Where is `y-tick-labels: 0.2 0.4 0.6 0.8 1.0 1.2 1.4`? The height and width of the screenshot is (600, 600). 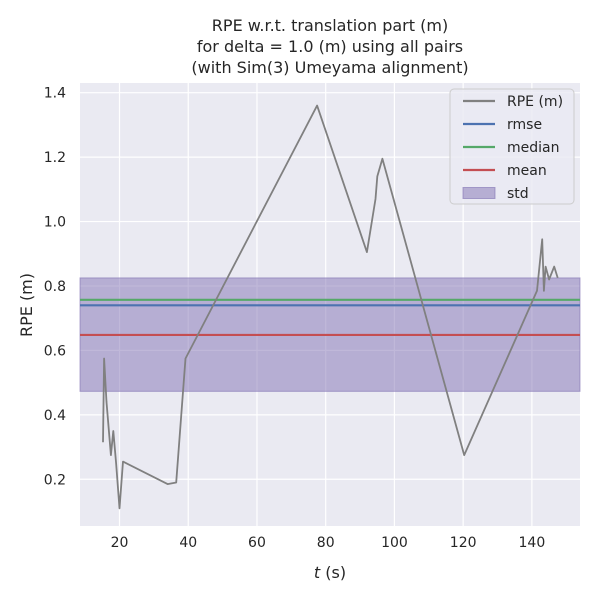 y-tick-labels: 0.2 0.4 0.6 0.8 1.0 1.2 1.4 is located at coordinates (55, 287).